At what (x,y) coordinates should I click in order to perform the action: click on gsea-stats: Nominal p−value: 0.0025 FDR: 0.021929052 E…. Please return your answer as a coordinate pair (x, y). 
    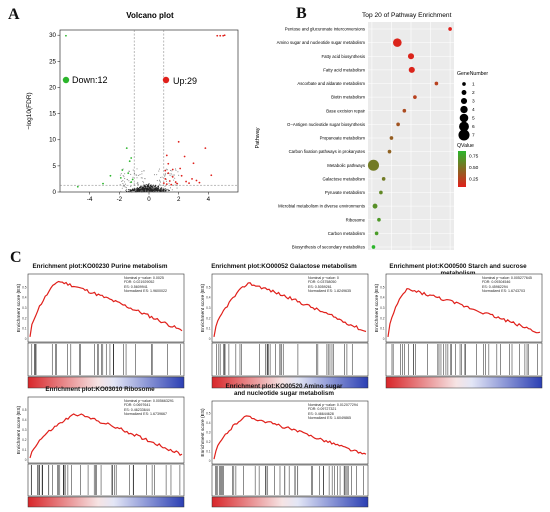
    Looking at the image, I should click on (145, 285).